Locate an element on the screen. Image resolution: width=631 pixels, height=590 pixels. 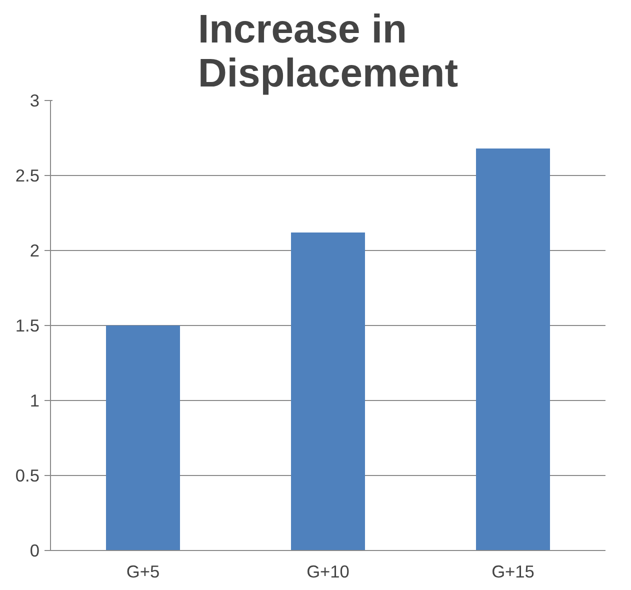
y-tick-label: 0 is located at coordinates (35, 550).